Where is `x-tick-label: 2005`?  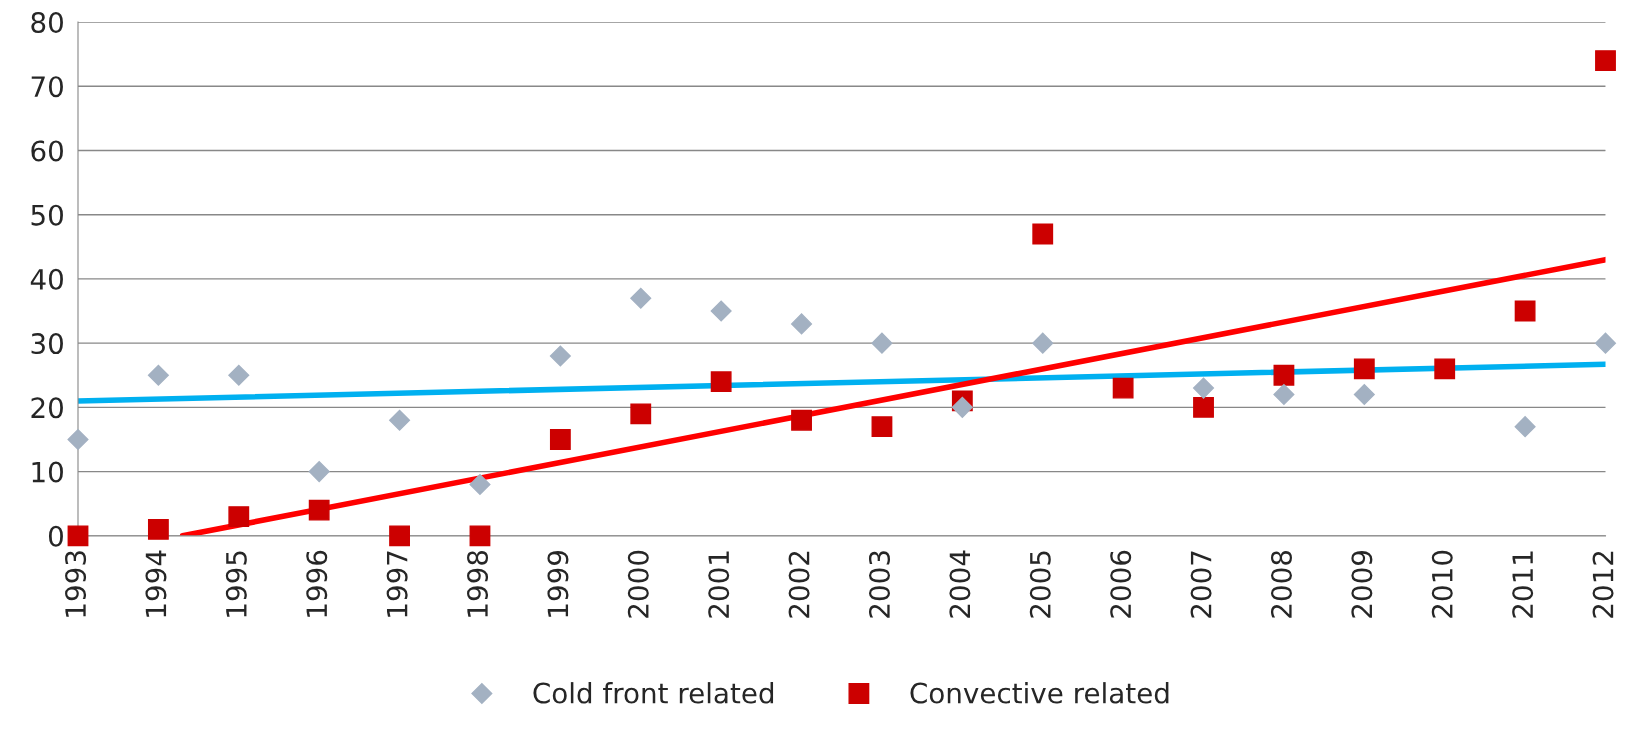
x-tick-label: 2005 is located at coordinates (1040, 584).